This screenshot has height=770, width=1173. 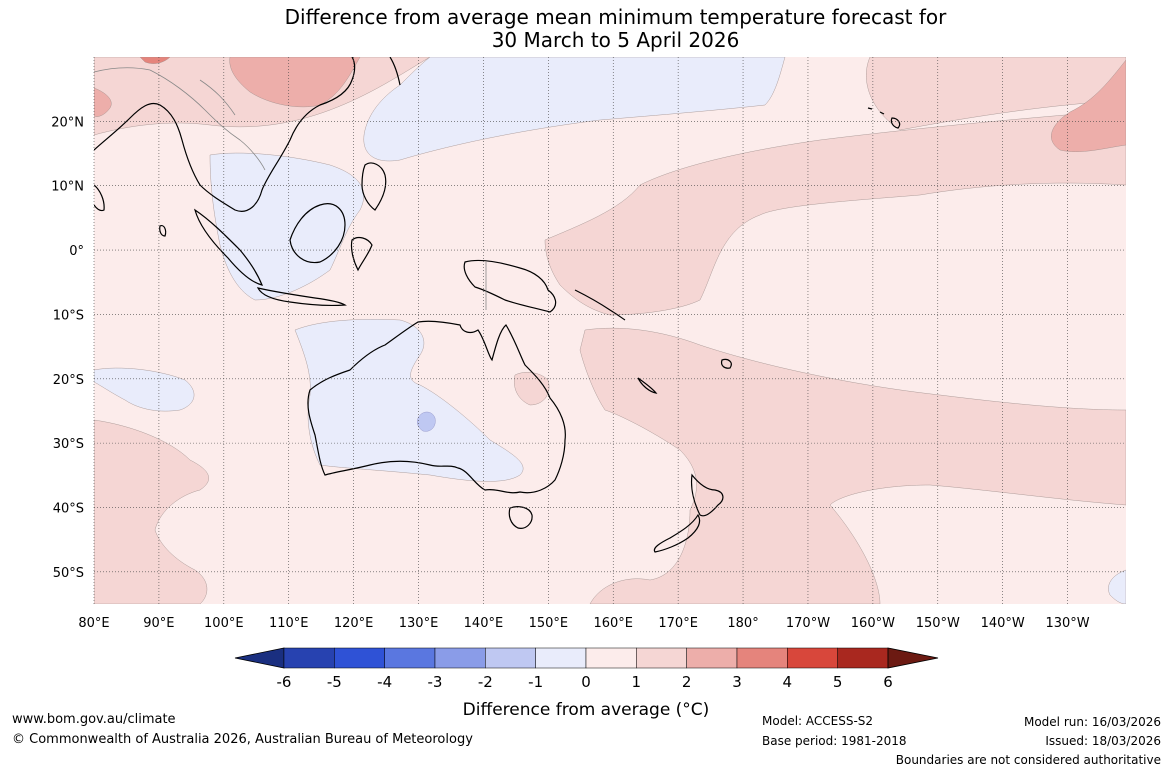 What do you see at coordinates (158, 623) in the screenshot?
I see `longitude-tick-label: 90°E` at bounding box center [158, 623].